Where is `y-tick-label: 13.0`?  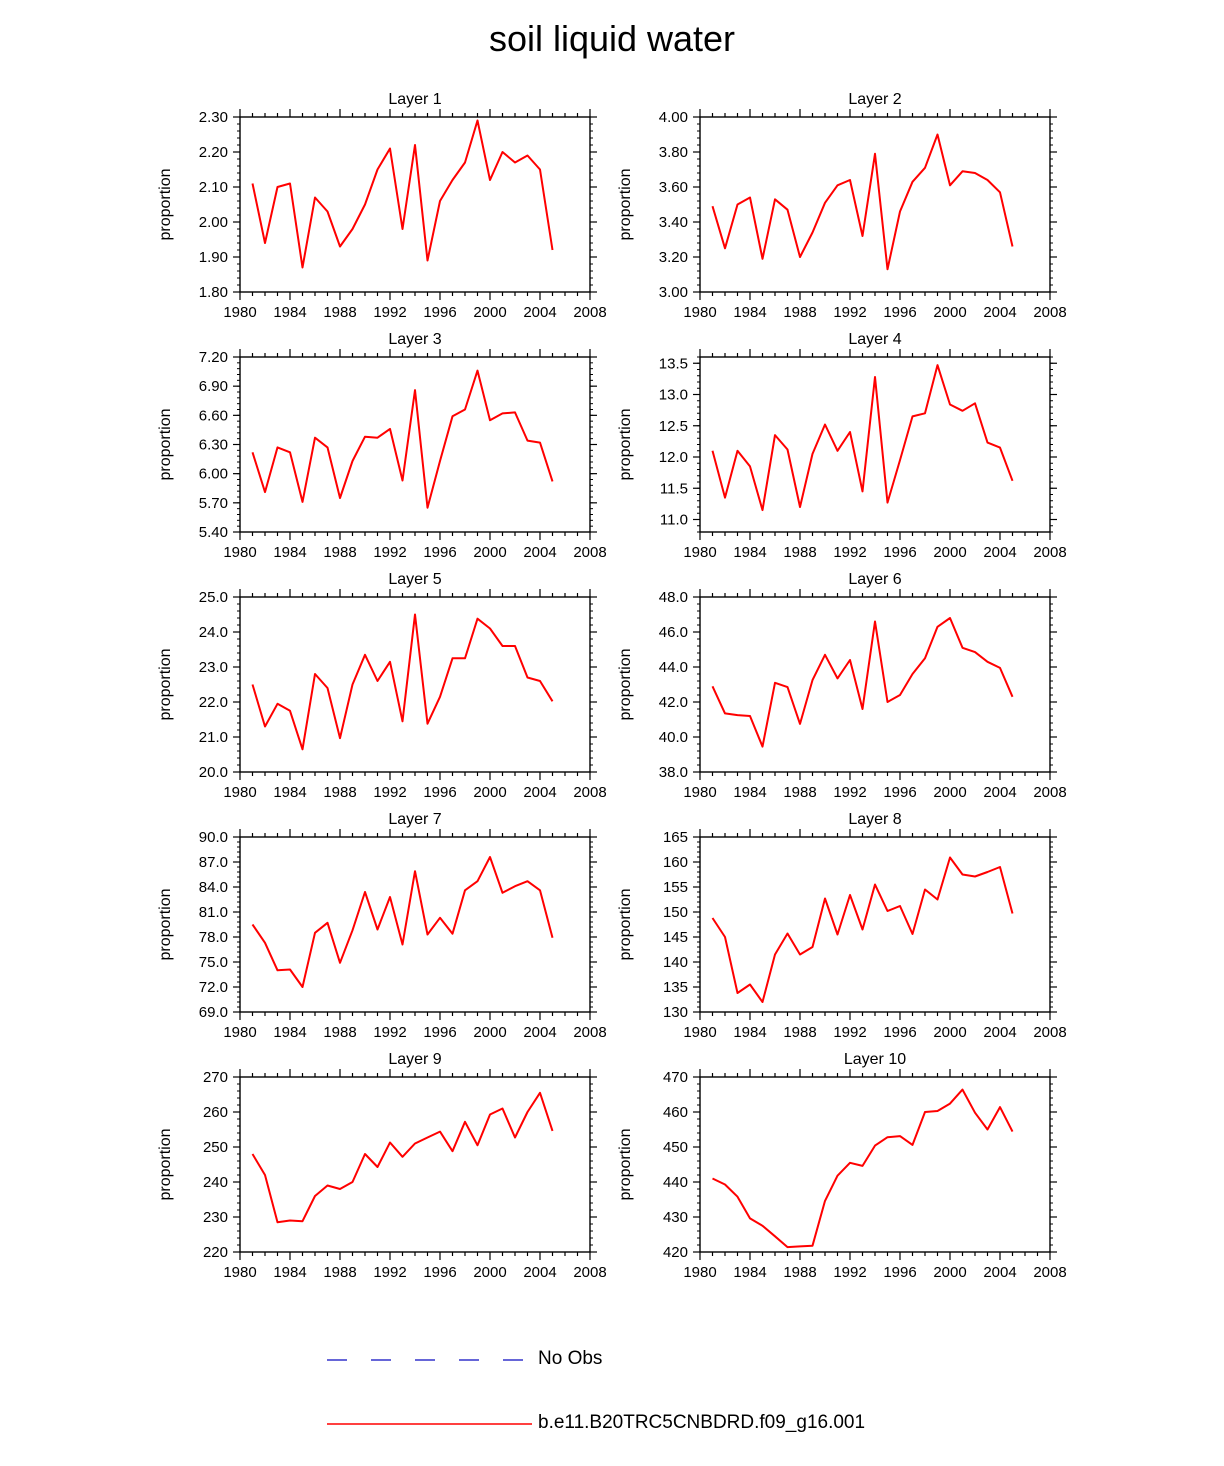 y-tick-label: 13.0 is located at coordinates (673, 395).